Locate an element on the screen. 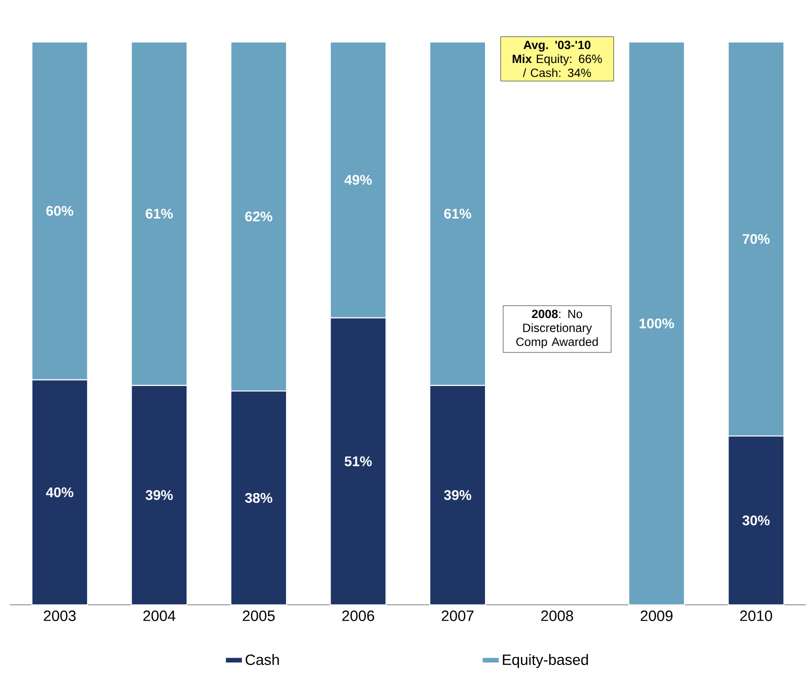 This screenshot has width=806, height=680. data-label: 51% is located at coordinates (358, 461).